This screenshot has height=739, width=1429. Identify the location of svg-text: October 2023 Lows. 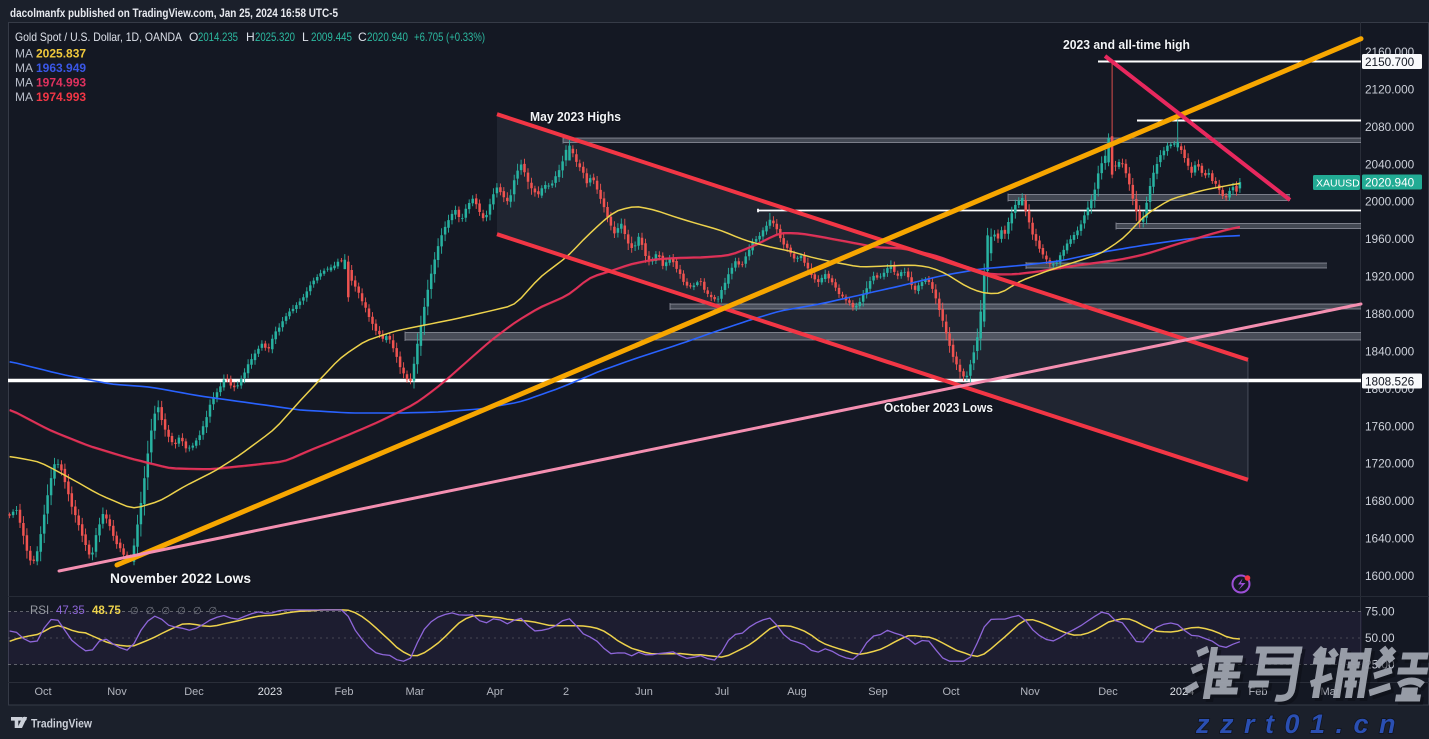
(938, 407).